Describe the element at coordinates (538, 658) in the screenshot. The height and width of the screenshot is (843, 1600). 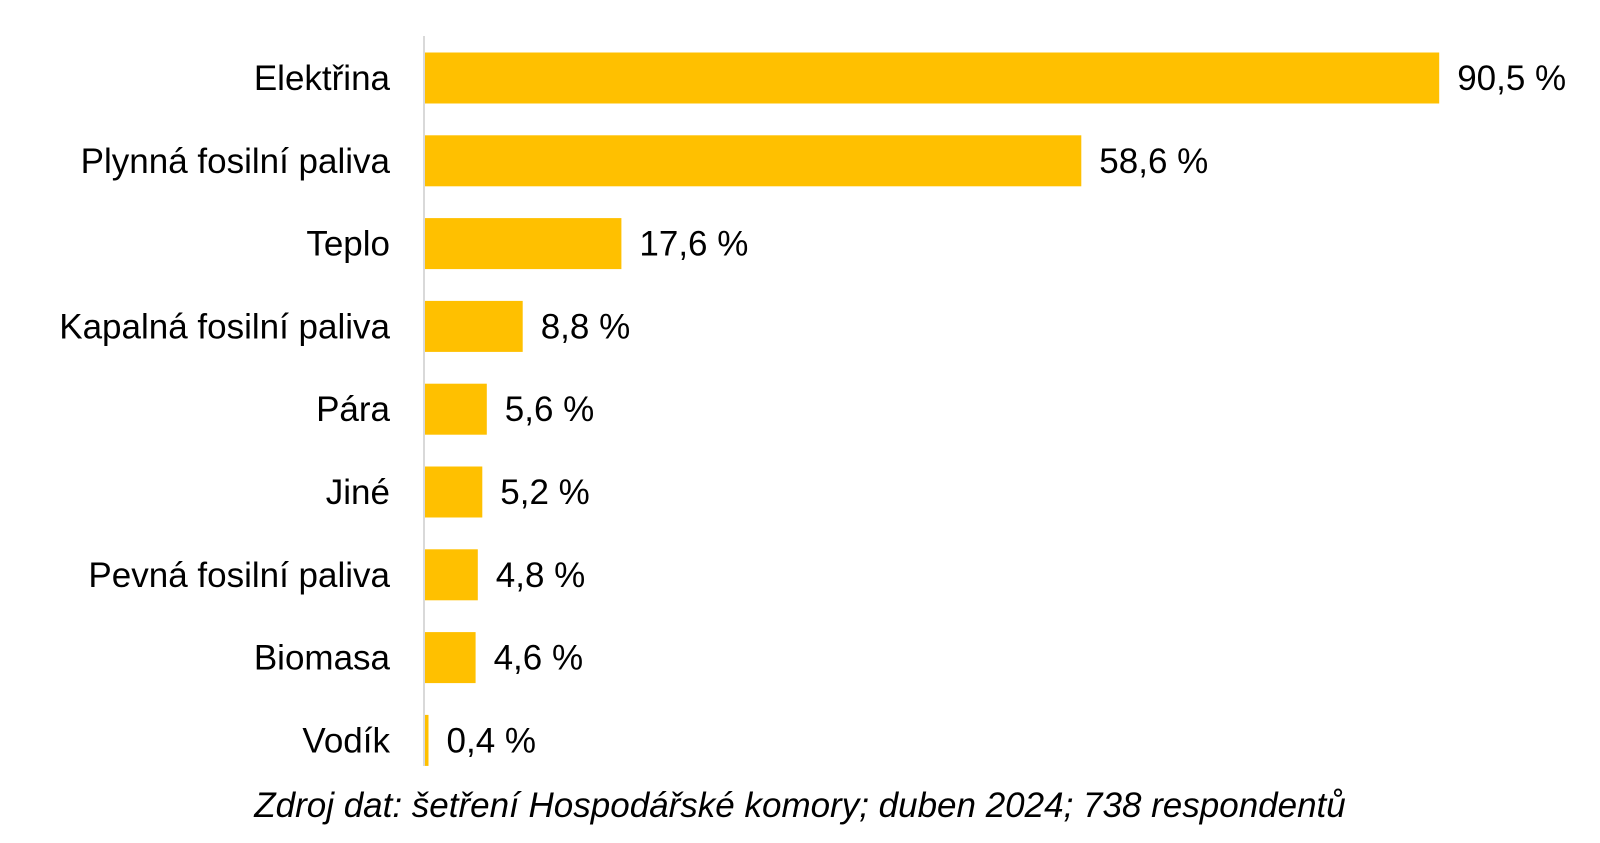
I see `value-label: 4,6 %` at that location.